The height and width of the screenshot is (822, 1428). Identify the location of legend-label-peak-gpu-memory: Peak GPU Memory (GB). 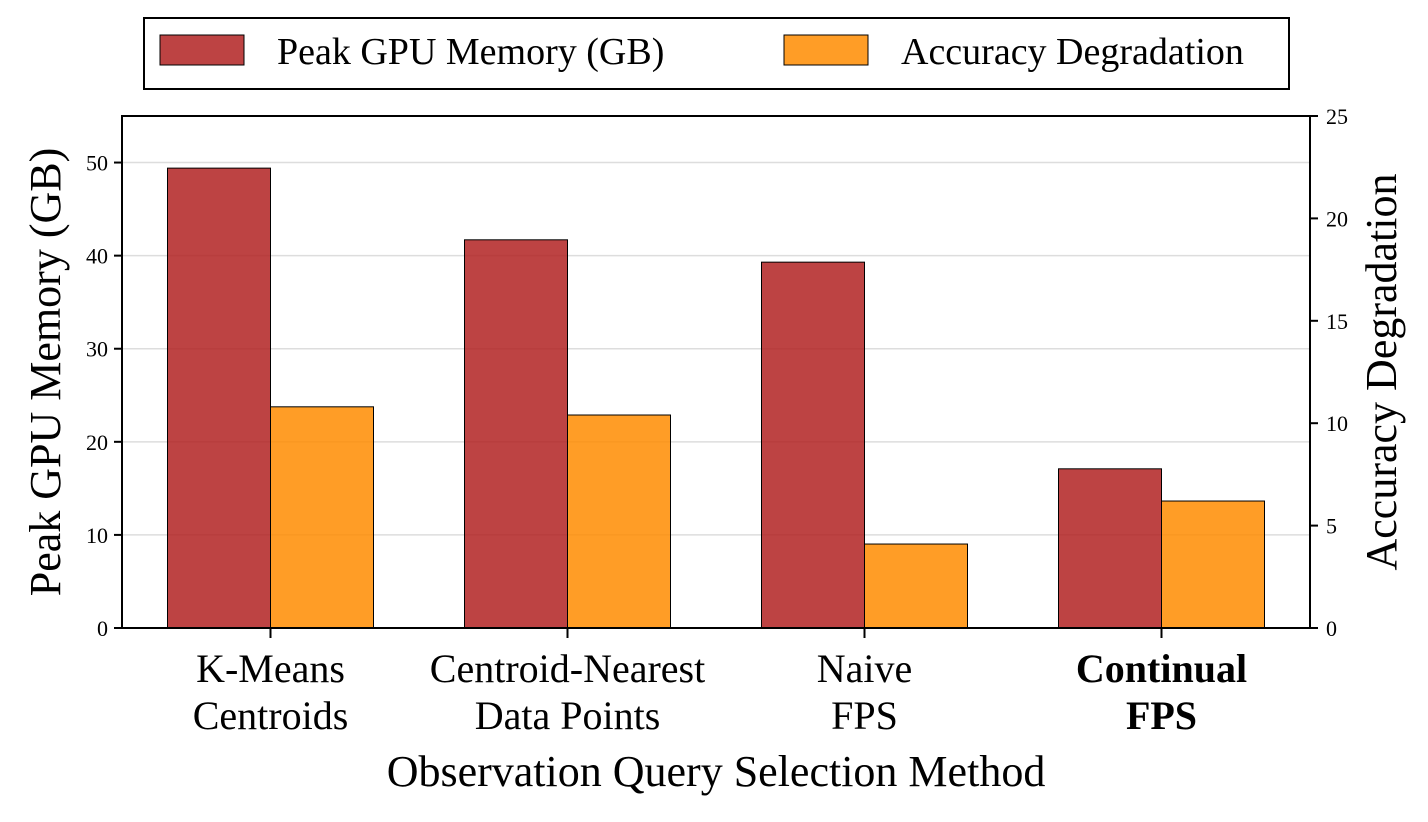
(470, 52).